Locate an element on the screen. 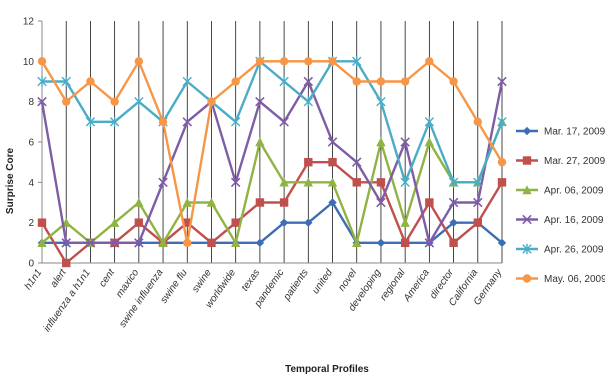  legend-label: Apr. 06, 2009 is located at coordinates (574, 191).